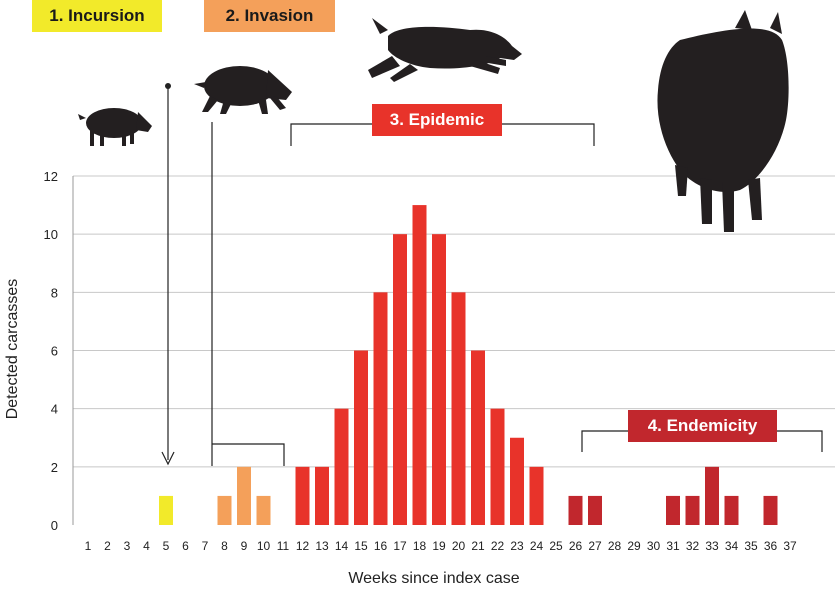  I want to click on x-tick-label: 6, so click(185, 546).